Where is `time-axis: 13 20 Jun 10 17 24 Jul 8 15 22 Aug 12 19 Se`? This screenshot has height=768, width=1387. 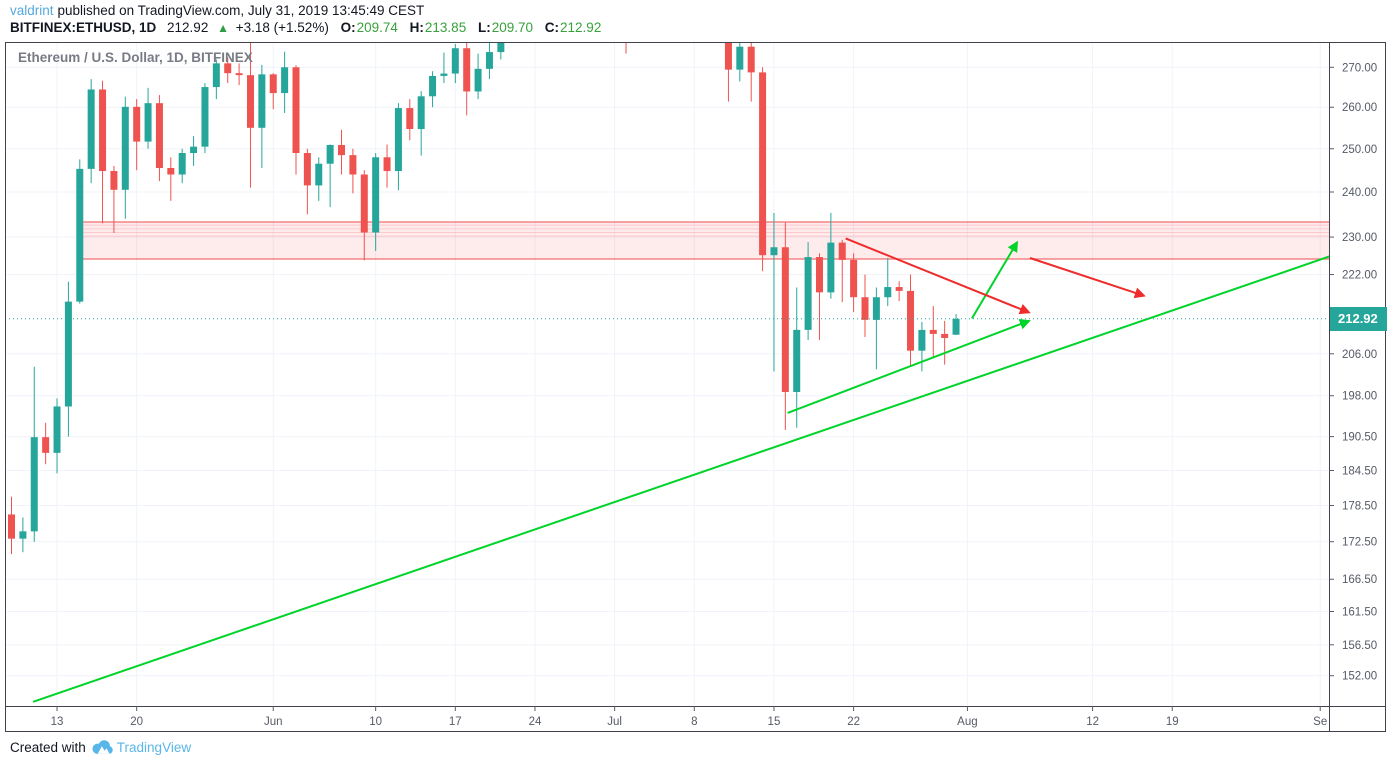
time-axis: 13 20 Jun 10 17 24 Jul 8 15 22 Aug 12 19 Se is located at coordinates (689, 717).